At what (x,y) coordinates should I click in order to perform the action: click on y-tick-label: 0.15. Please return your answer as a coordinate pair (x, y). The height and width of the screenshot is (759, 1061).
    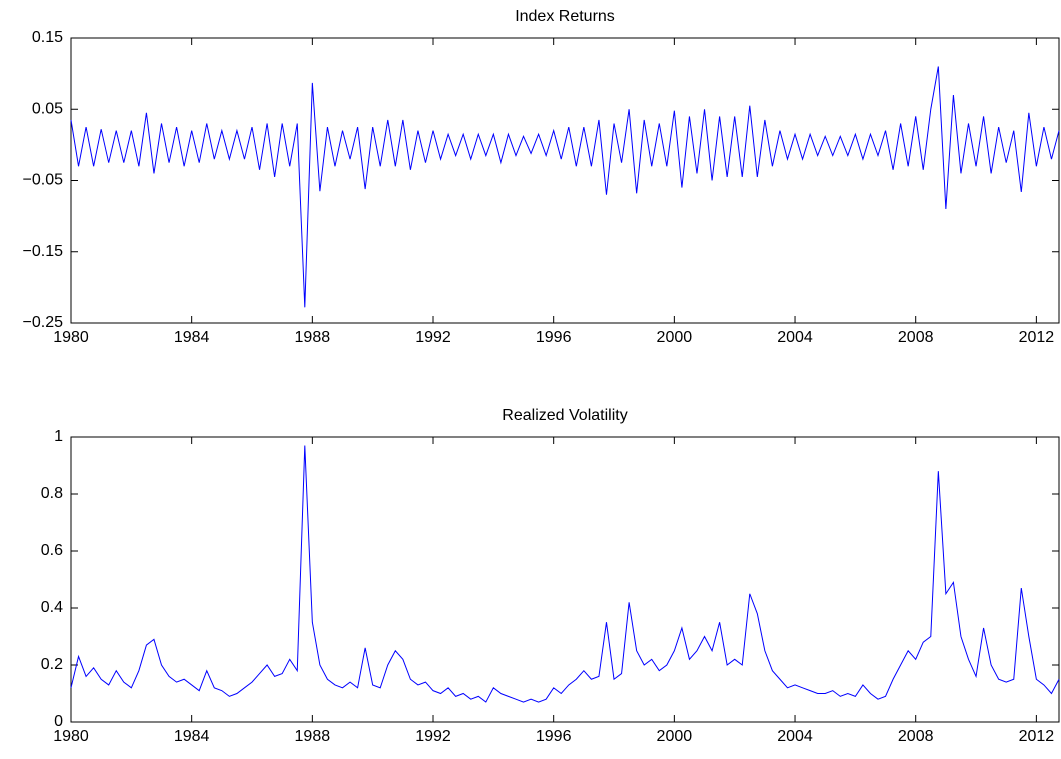
    Looking at the image, I should click on (47, 37).